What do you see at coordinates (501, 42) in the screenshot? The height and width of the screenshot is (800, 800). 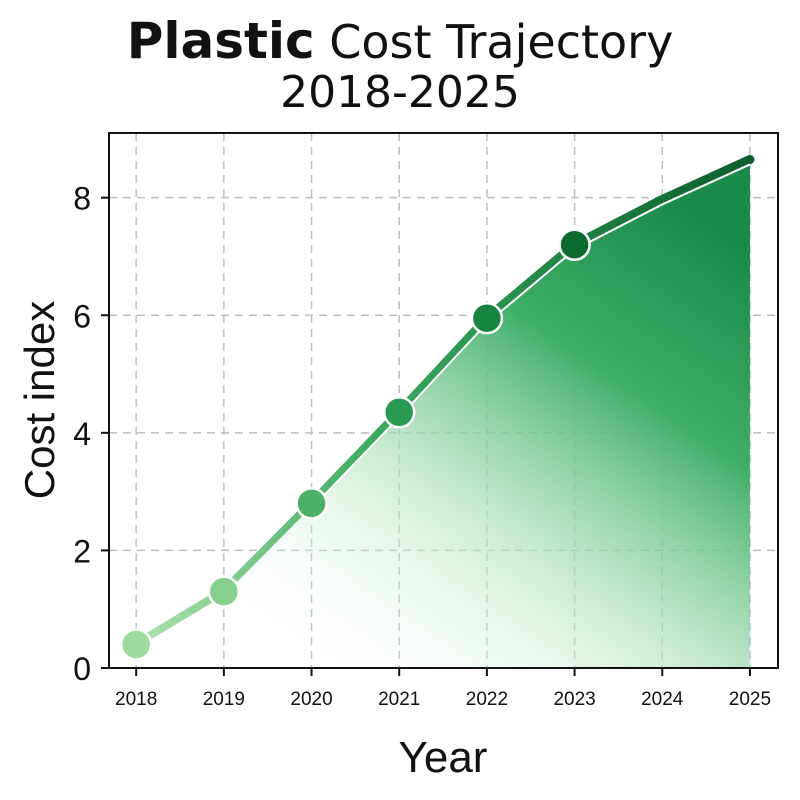 I see `title-rest: Cost Trajectory` at bounding box center [501, 42].